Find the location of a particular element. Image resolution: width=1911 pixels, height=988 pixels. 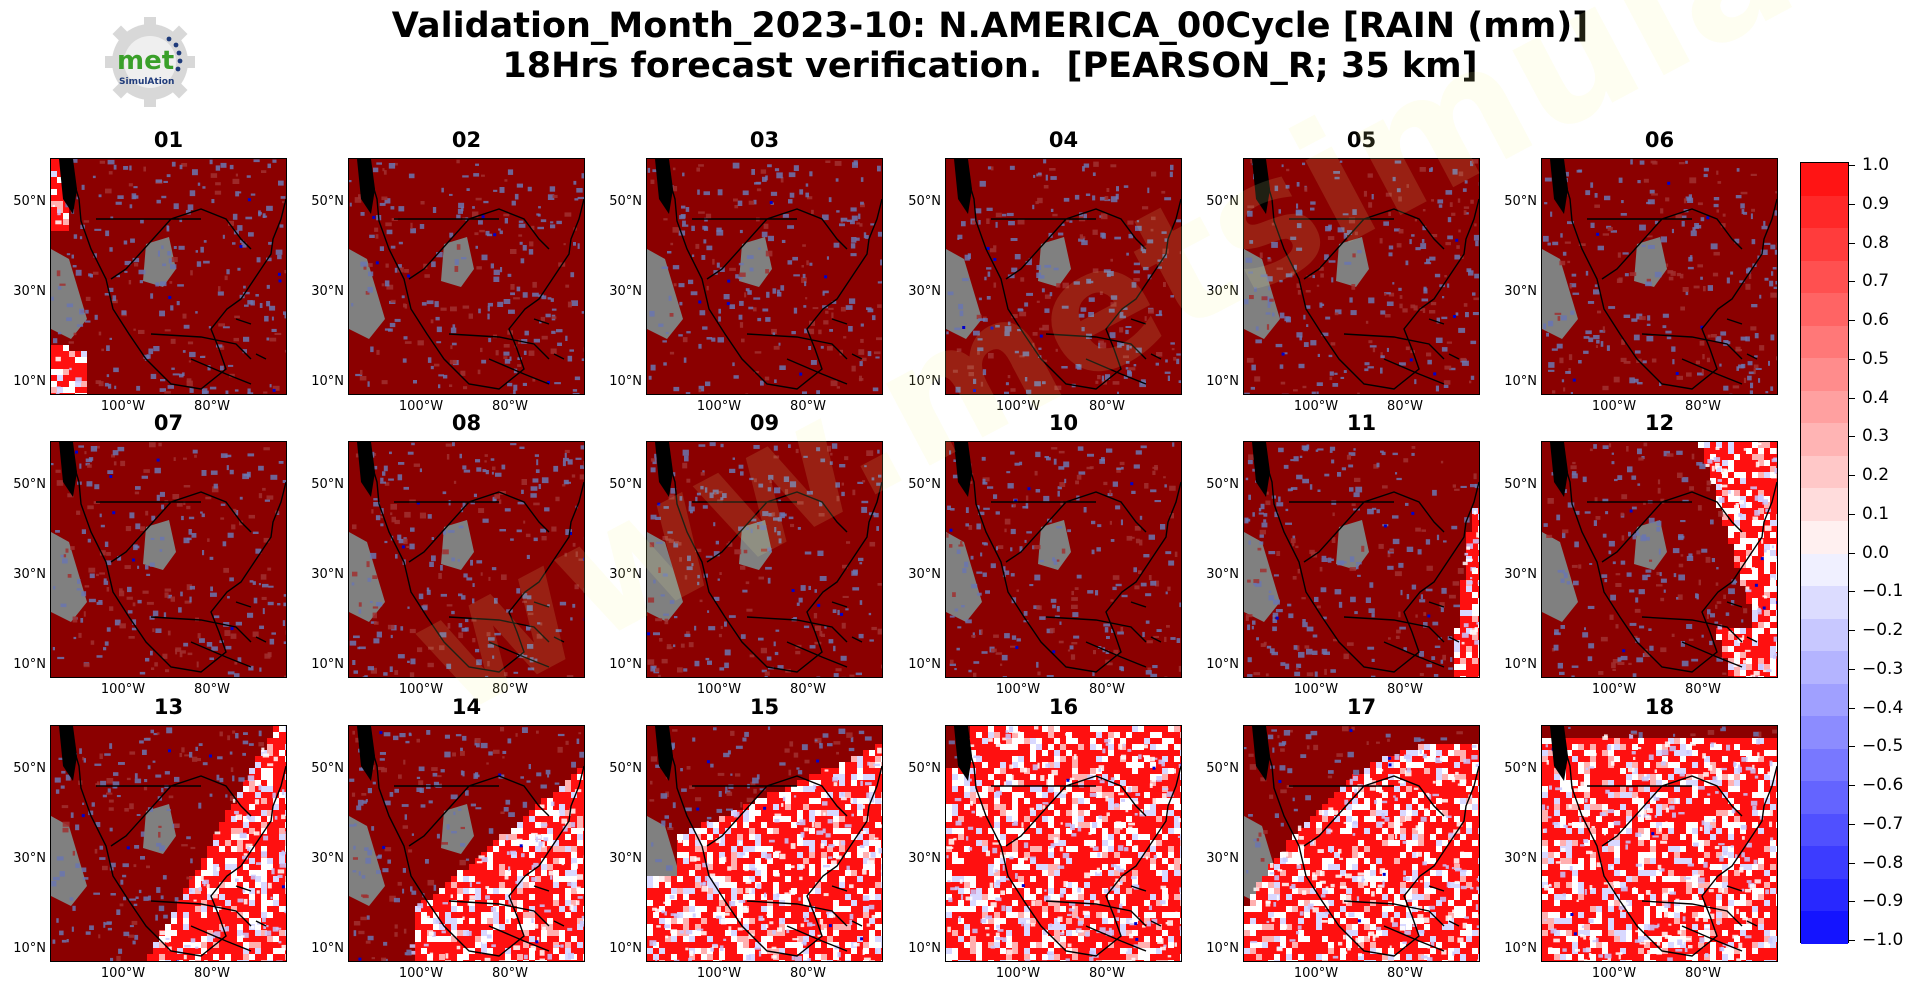

svg-text: SimulAtion is located at coordinates (146, 82).